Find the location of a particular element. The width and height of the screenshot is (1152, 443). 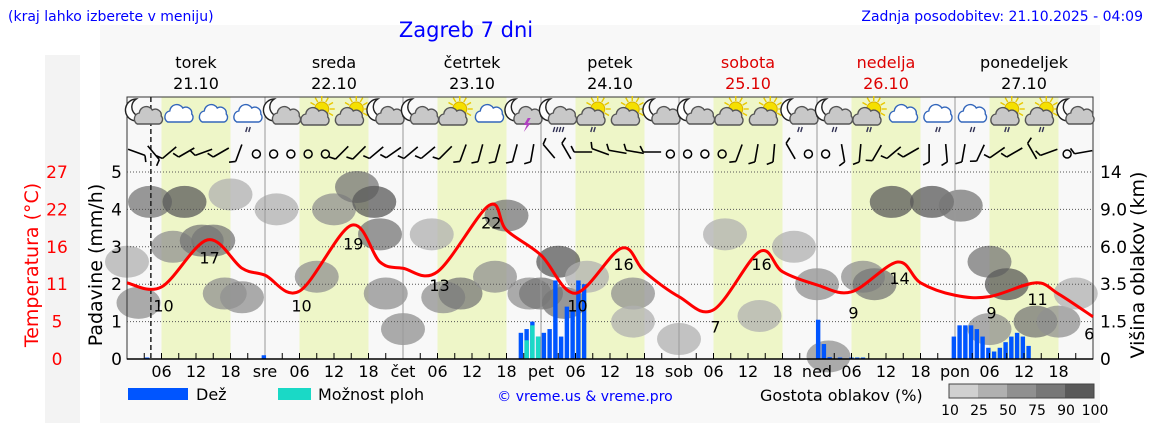

page-title: Zagreb 7 dni is located at coordinates (466, 30).